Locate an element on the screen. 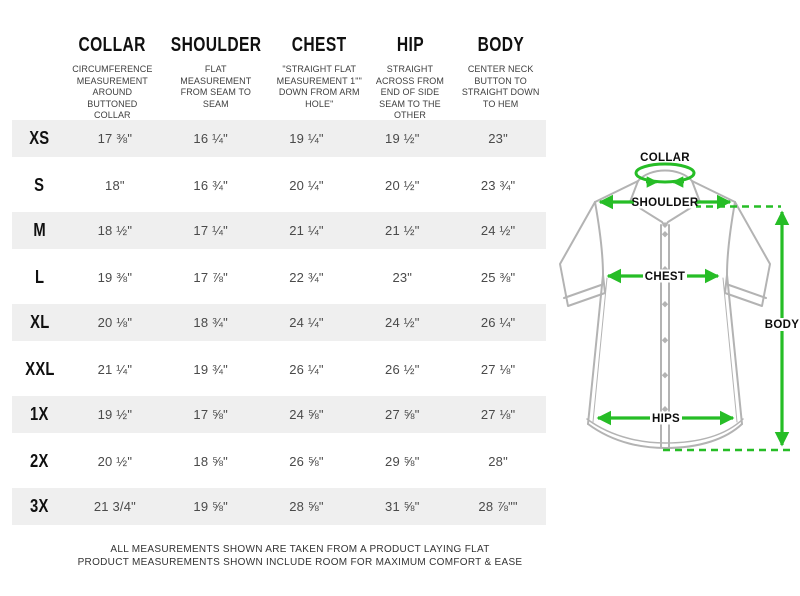 This screenshot has width=800, height=596. column-title: BODY is located at coordinates (500, 45).